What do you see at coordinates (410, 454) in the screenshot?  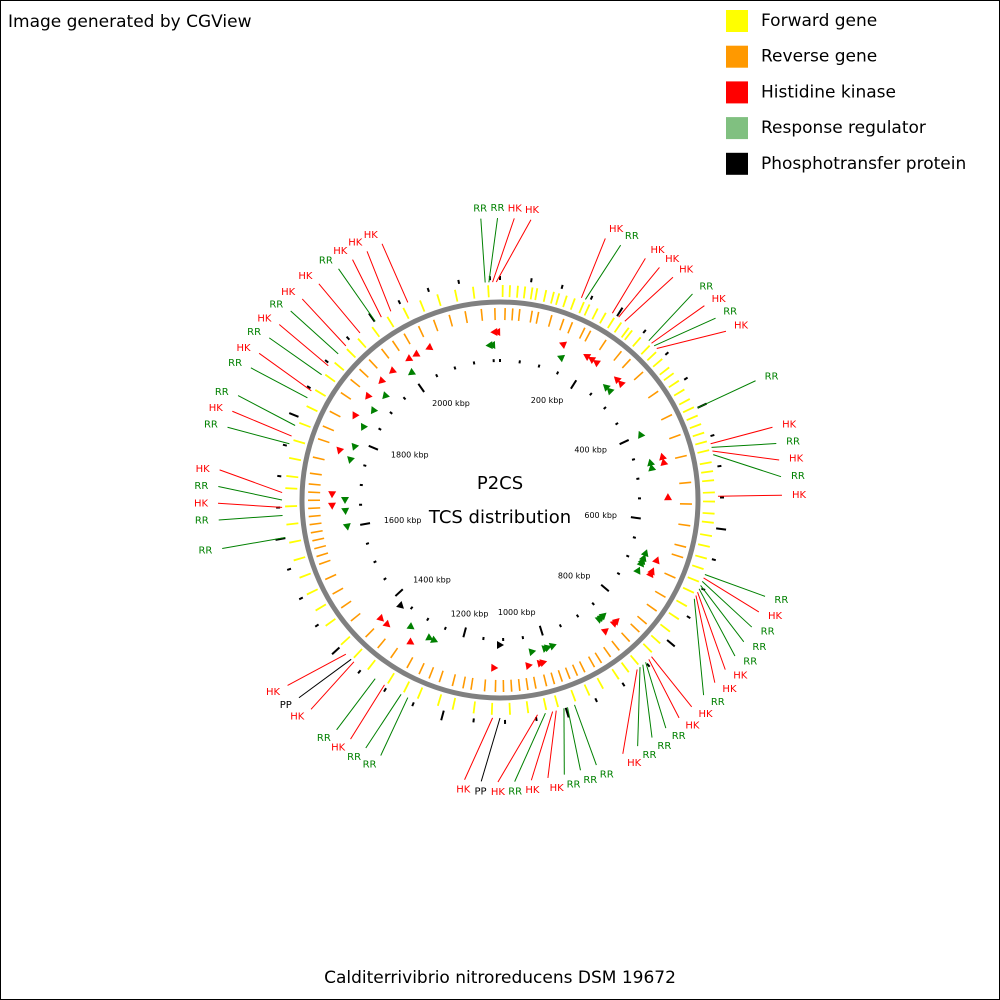 I see `tick-label: 1800 kbp` at bounding box center [410, 454].